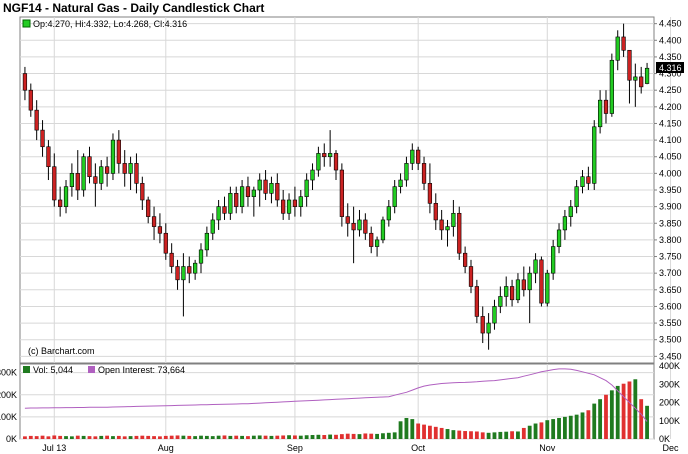 The width and height of the screenshot is (688, 454). I want to click on volume-legend-swatch, so click(26, 369).